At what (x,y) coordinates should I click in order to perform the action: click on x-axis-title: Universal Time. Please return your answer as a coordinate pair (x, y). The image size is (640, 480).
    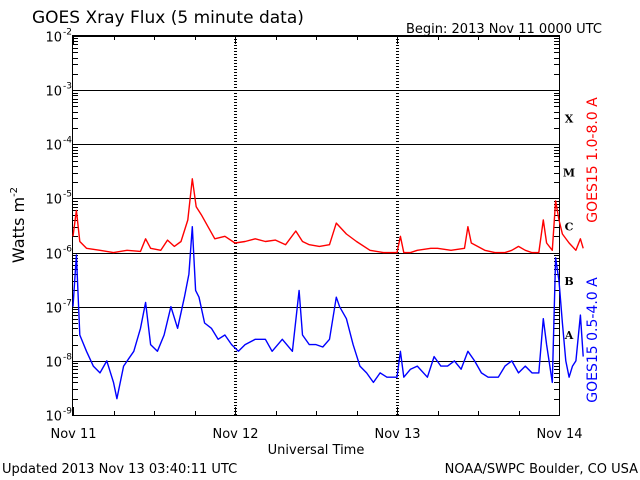
    Looking at the image, I should click on (316, 450).